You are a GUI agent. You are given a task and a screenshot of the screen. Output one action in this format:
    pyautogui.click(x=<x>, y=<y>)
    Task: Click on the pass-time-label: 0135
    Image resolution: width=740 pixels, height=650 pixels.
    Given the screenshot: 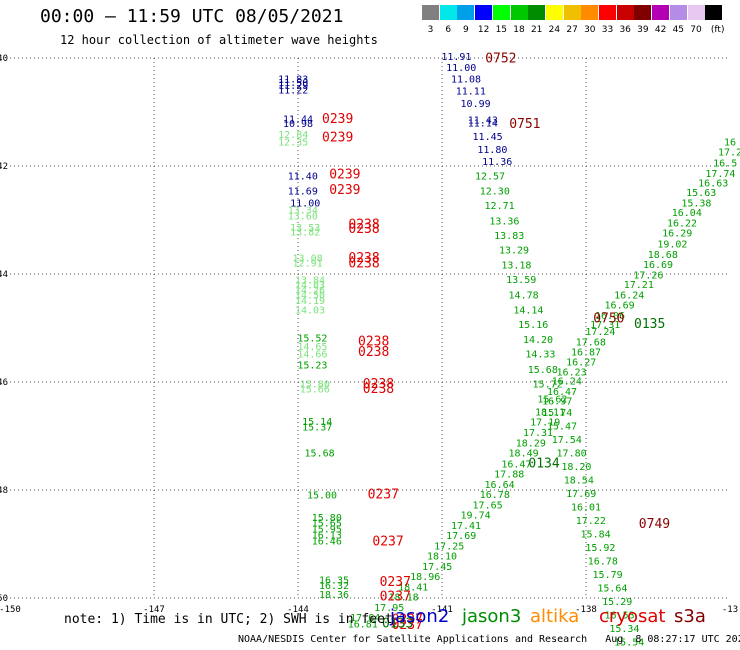 What is the action you would take?
    pyautogui.click(x=649, y=324)
    